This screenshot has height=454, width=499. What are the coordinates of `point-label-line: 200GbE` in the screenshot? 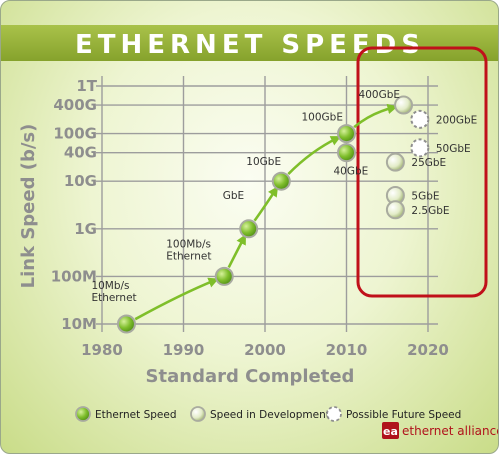 It's located at (456, 120).